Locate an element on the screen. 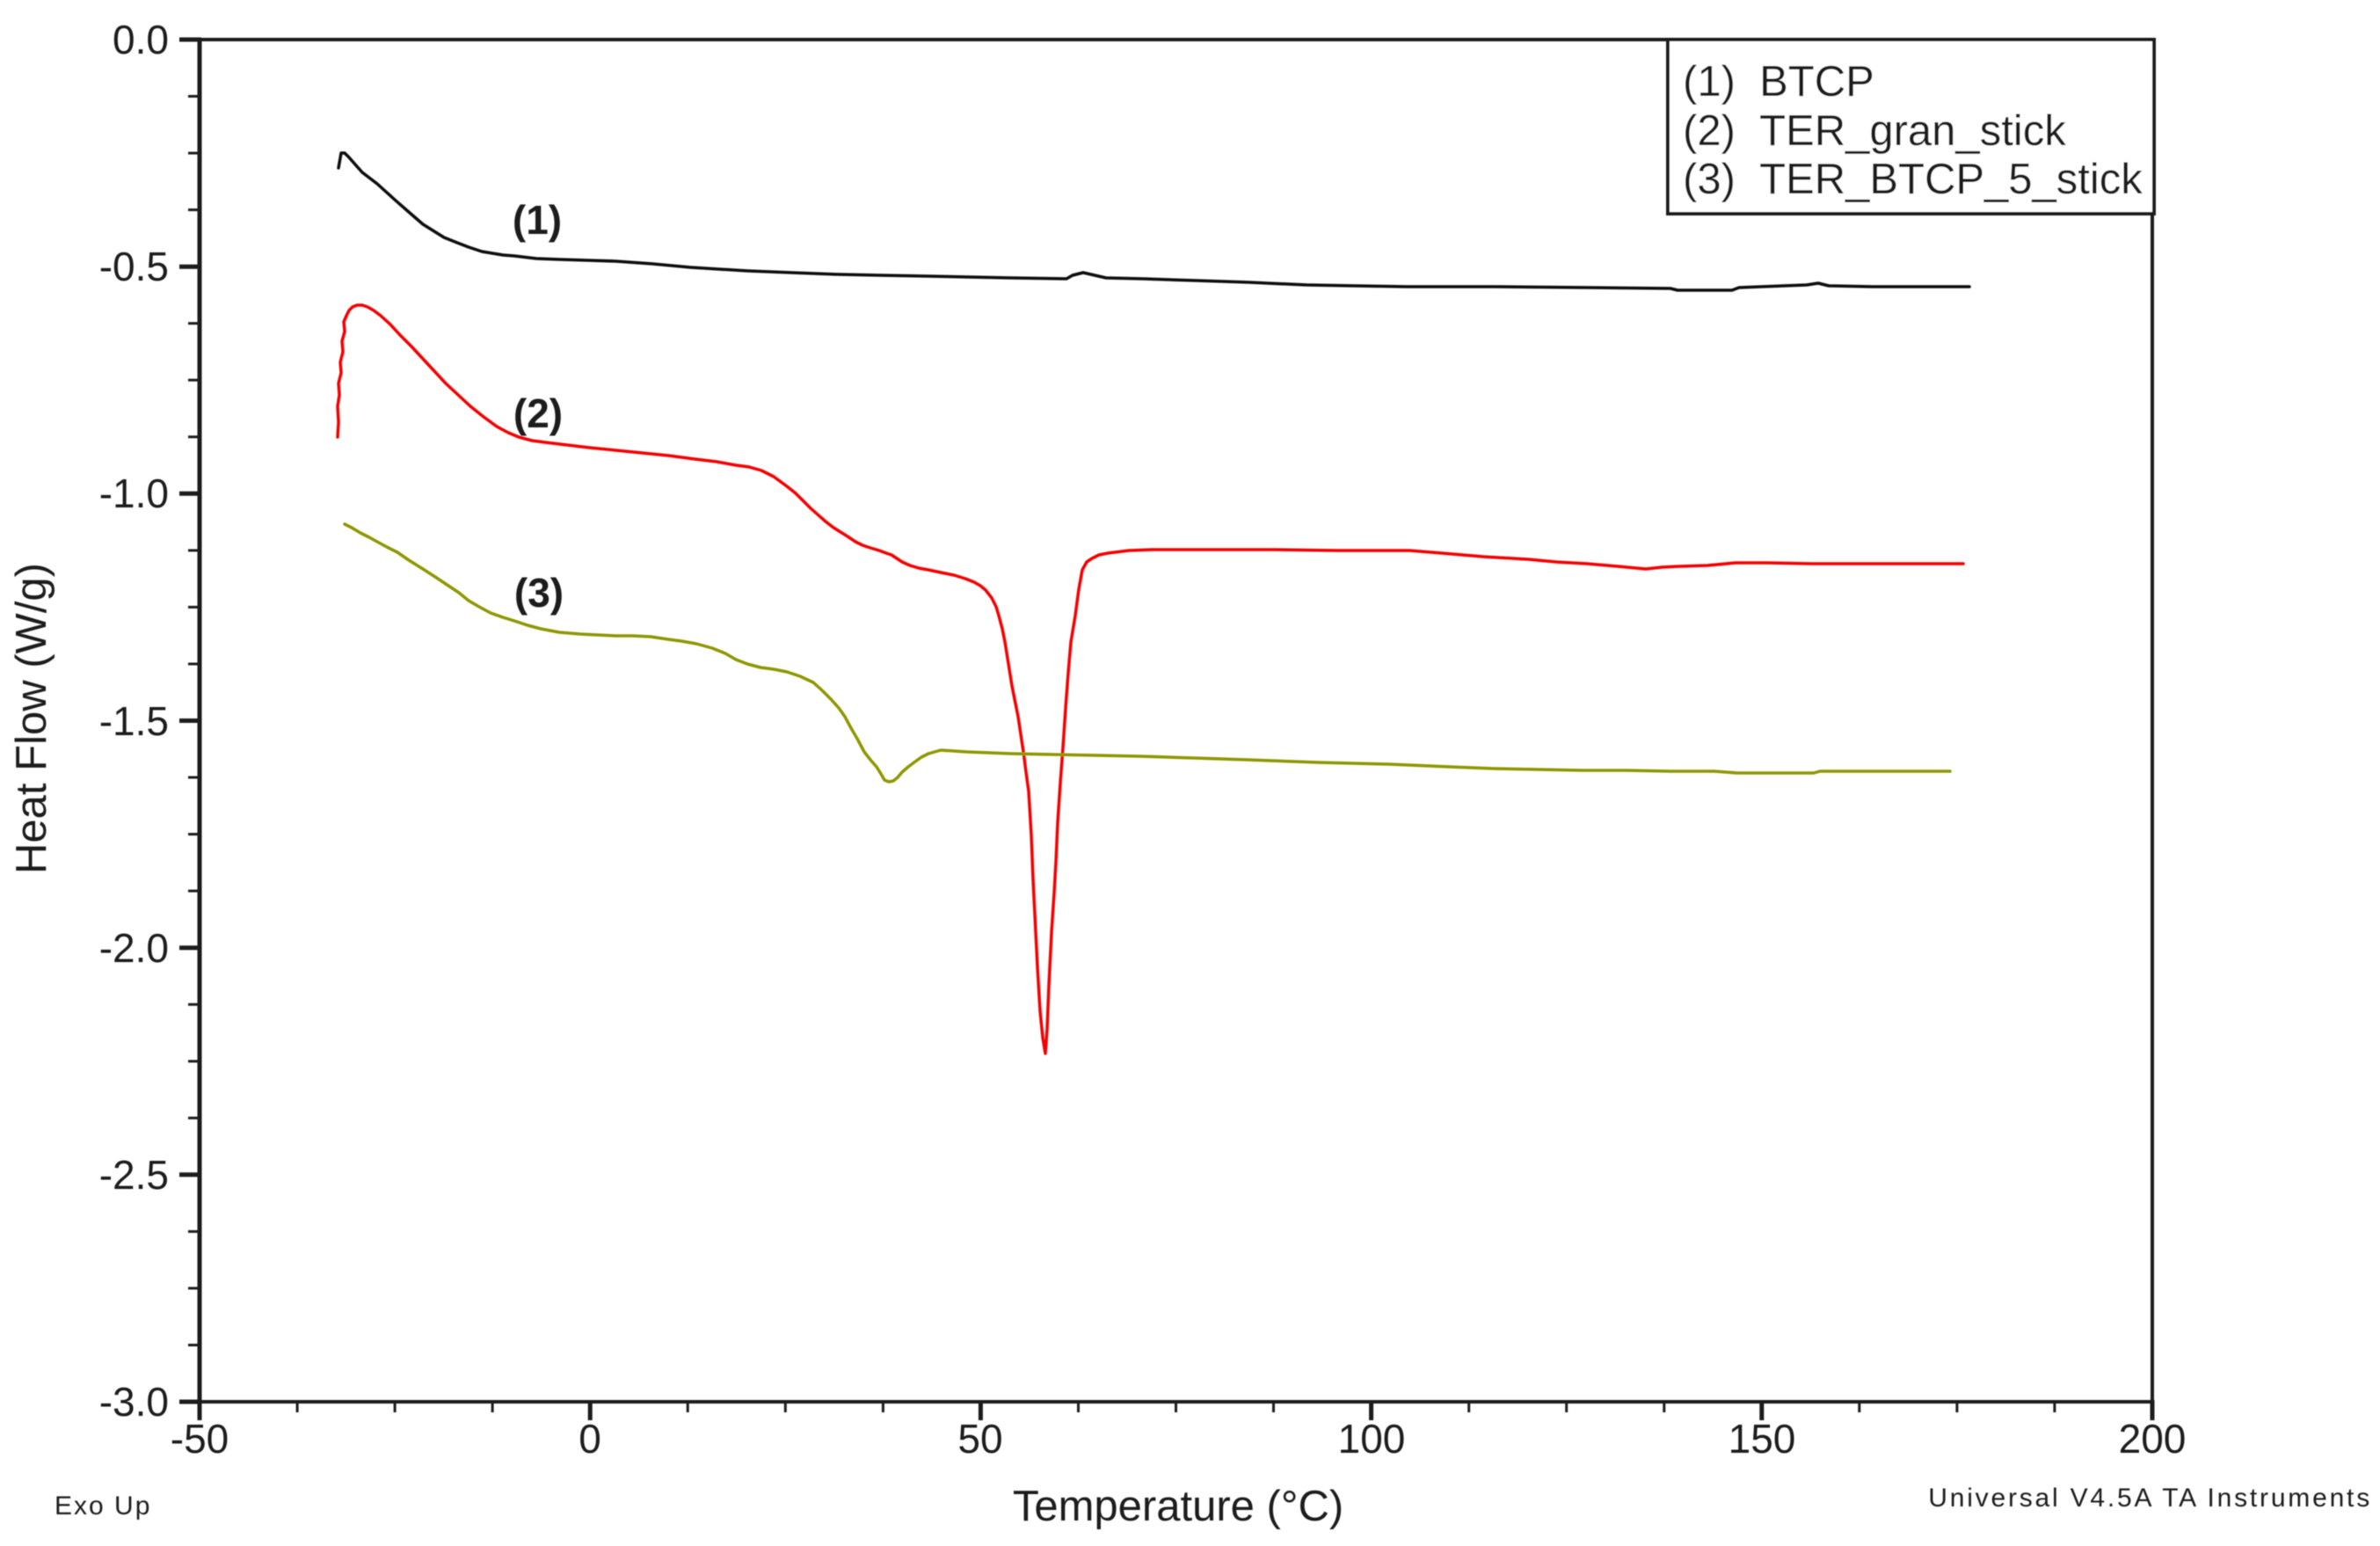 This screenshot has height=1546, width=2380. svg-text: 50 is located at coordinates (979, 1439).